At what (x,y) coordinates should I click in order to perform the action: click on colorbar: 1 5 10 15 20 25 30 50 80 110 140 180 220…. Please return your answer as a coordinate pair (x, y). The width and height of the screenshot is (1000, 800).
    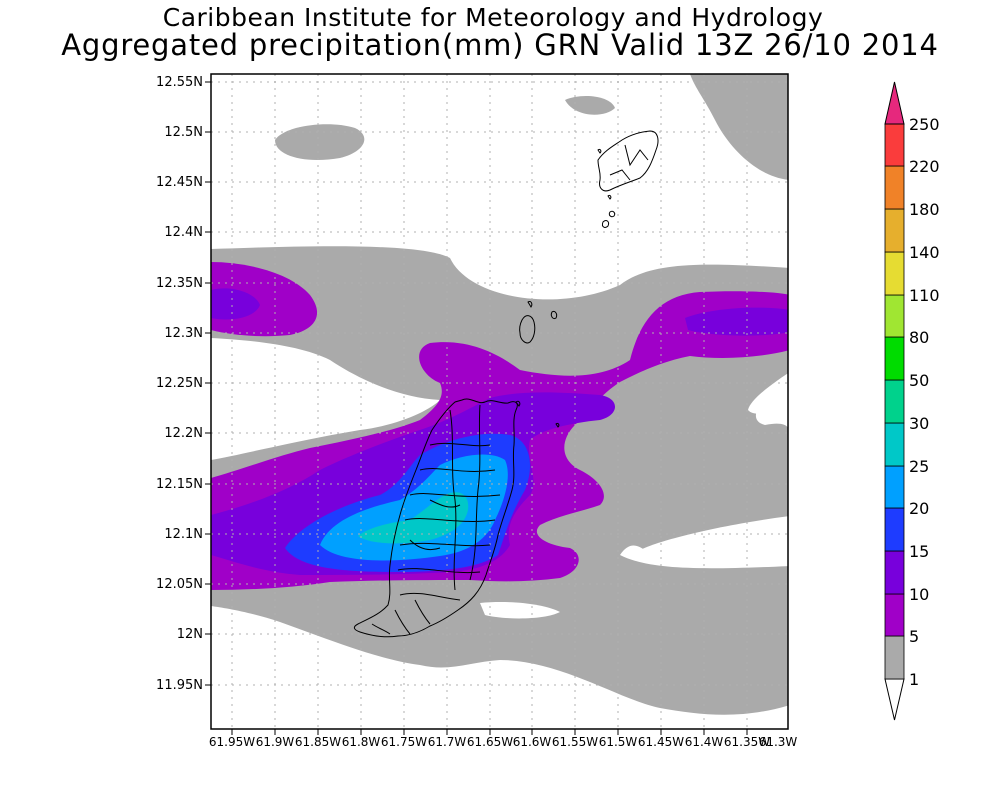
    Looking at the image, I should click on (912, 401).